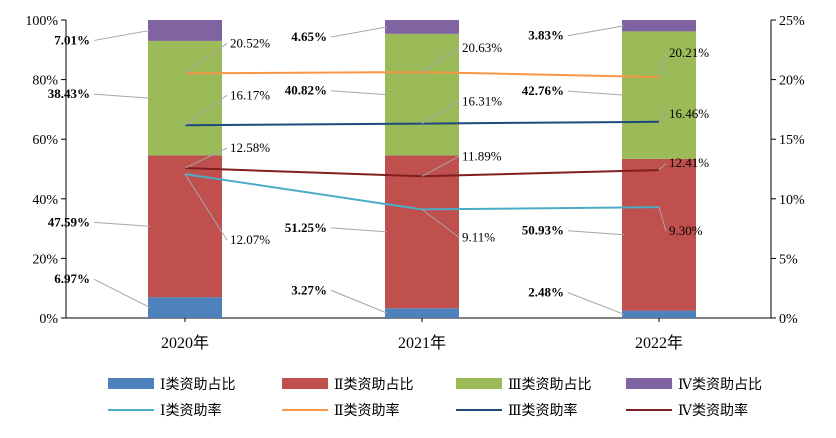 This screenshot has height=438, width=836. Describe the element at coordinates (69, 93) in the screenshot. I see `bar-segment-label: 38.43%` at that location.